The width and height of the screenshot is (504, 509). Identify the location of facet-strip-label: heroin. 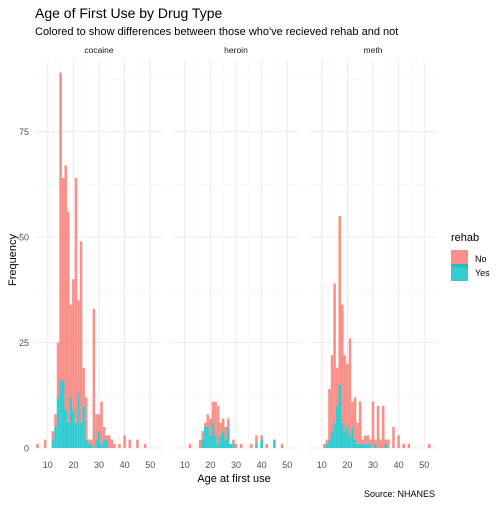
(236, 50).